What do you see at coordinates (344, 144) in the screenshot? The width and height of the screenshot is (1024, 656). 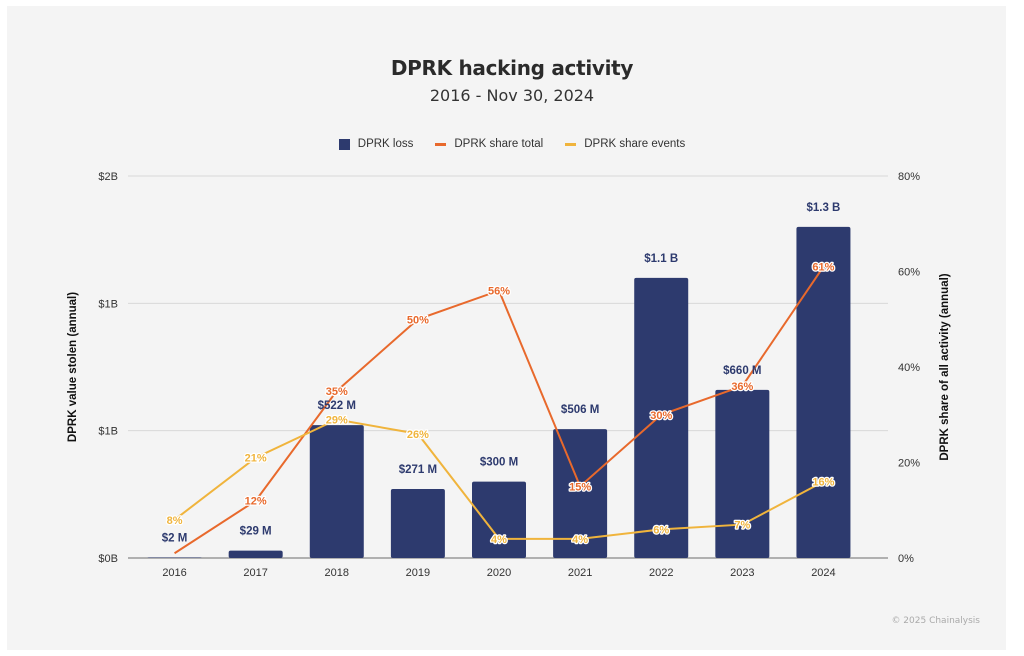 I see `legend-swatch-box` at bounding box center [344, 144].